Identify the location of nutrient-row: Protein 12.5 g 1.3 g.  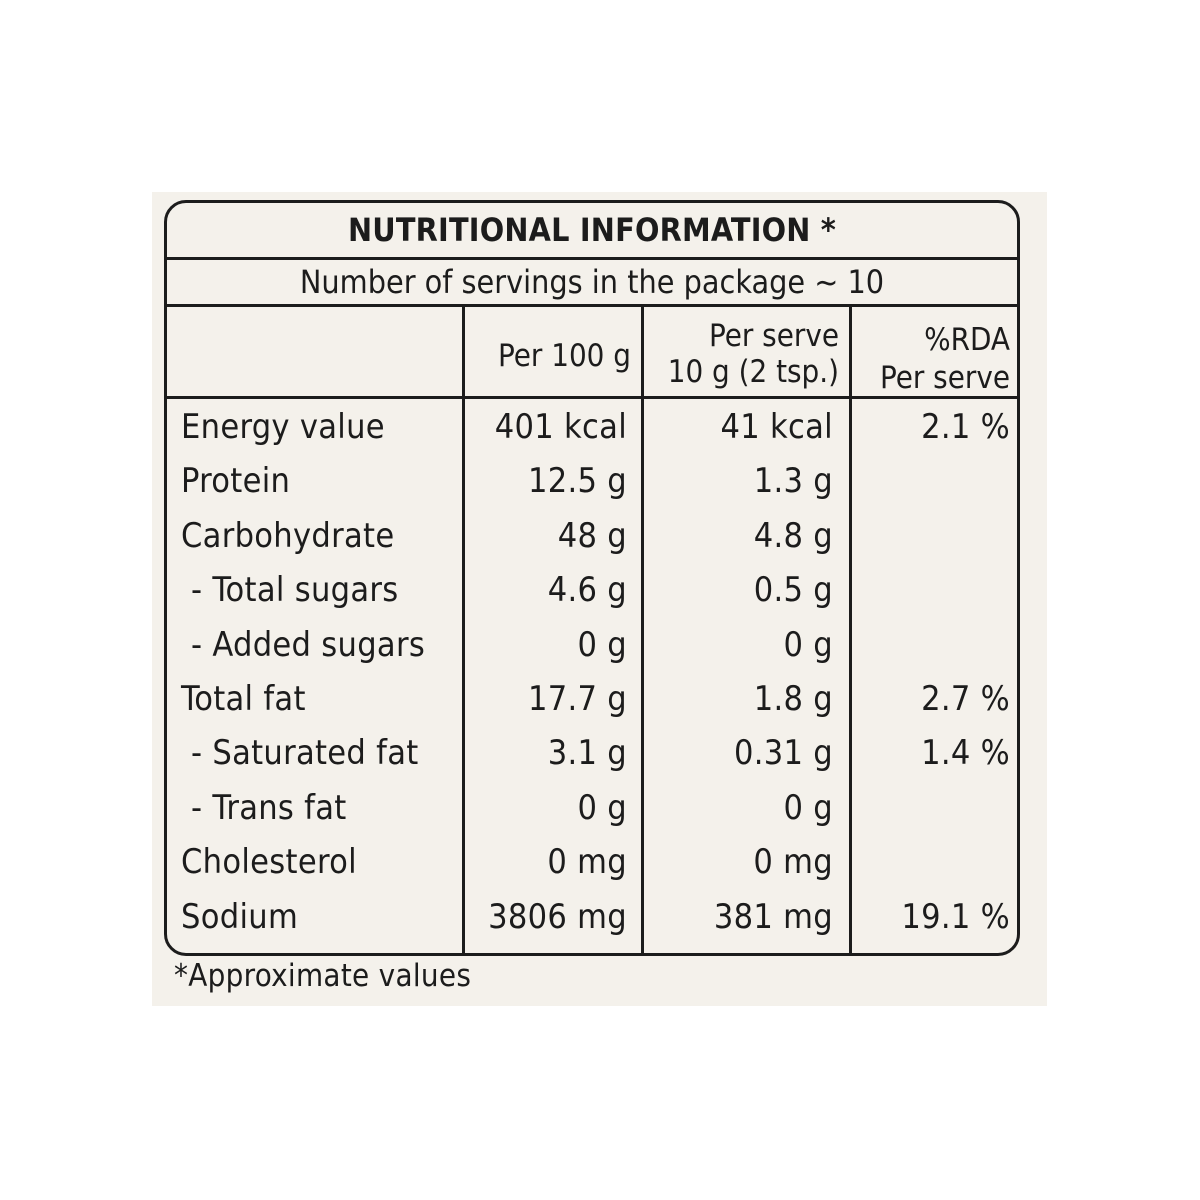
(592, 480).